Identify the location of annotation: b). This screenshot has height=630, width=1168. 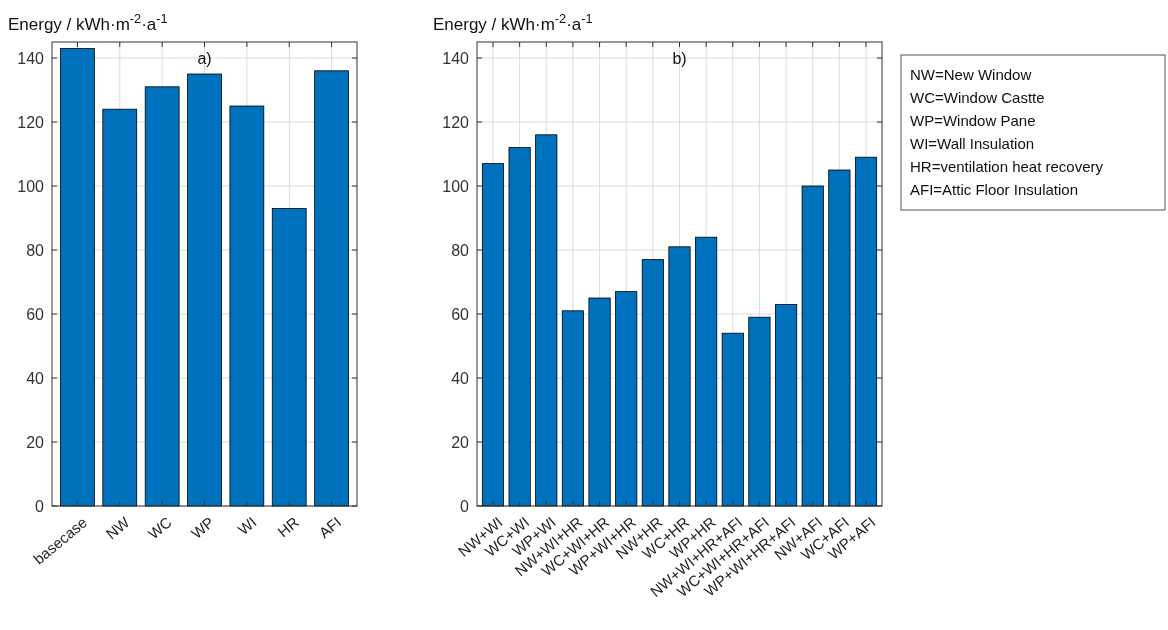
(679, 58).